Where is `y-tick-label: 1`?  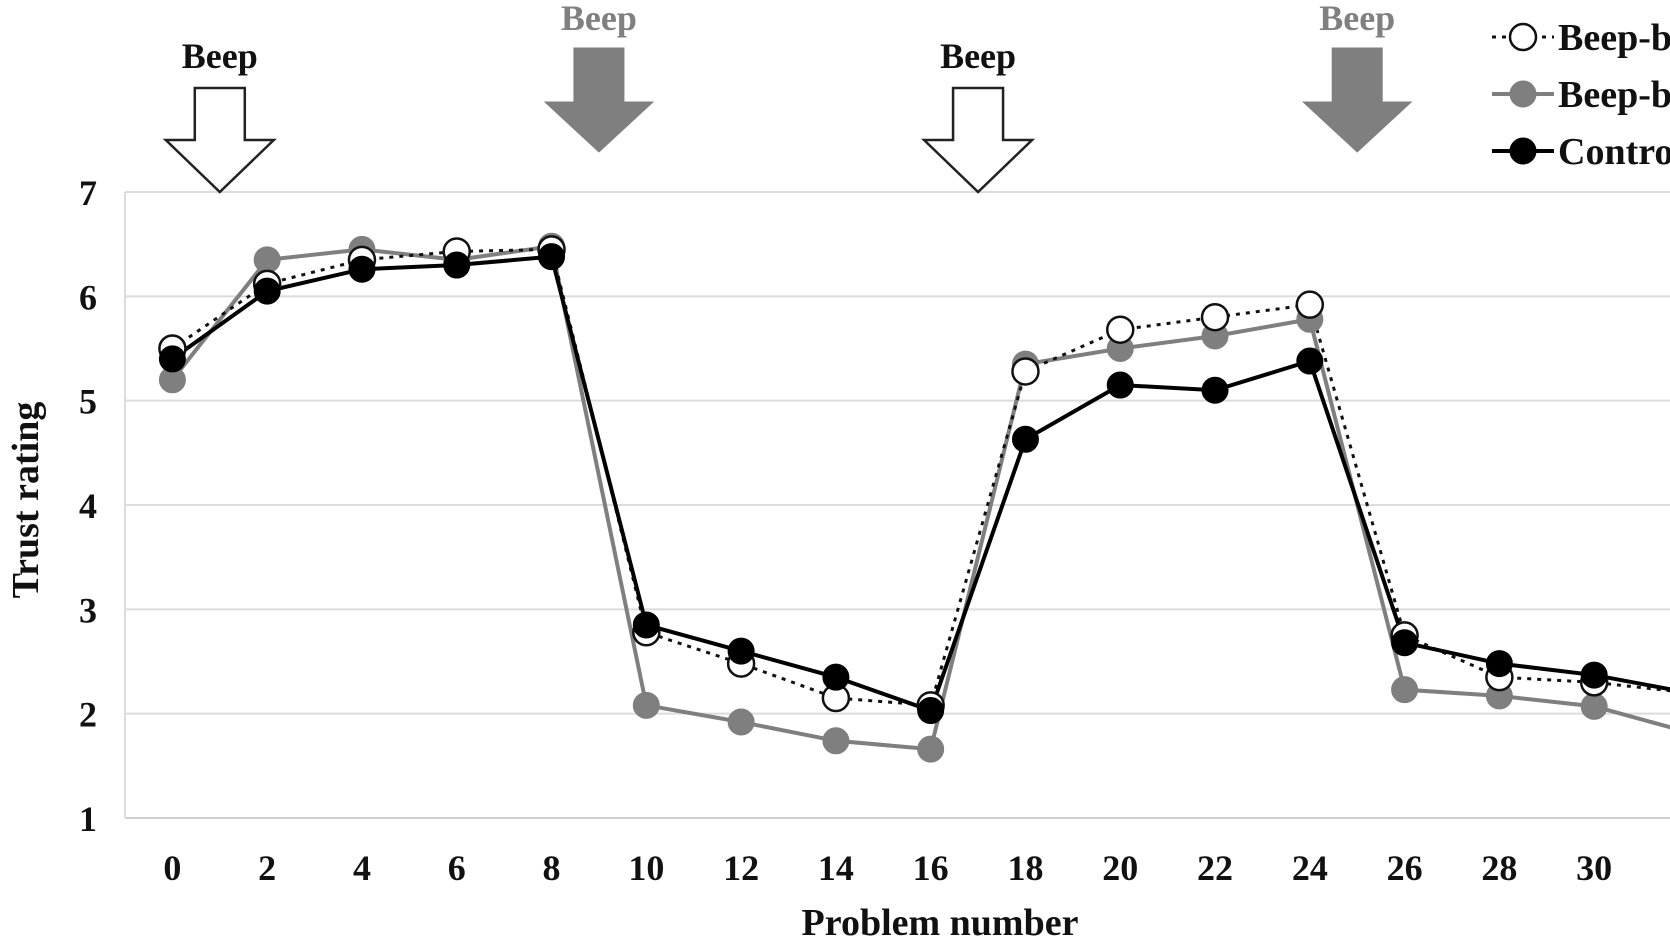 y-tick-label: 1 is located at coordinates (88, 819).